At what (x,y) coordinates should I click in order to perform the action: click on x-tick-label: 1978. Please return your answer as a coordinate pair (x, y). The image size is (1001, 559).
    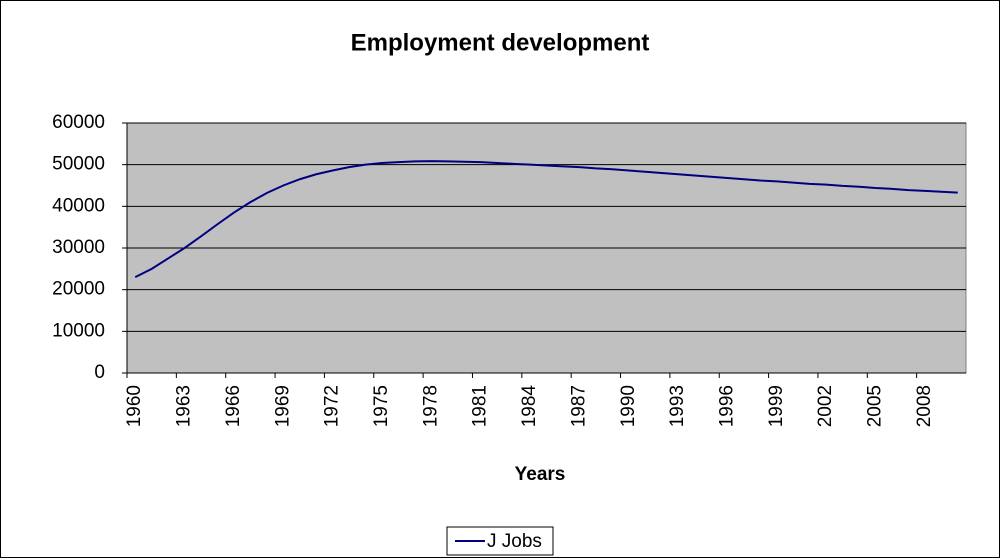
    Looking at the image, I should click on (430, 406).